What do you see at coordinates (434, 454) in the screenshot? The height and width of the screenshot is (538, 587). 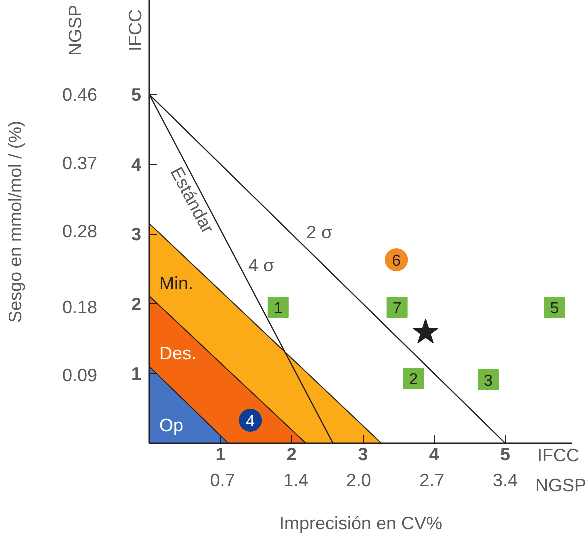 I see `x-tick-label: 4` at bounding box center [434, 454].